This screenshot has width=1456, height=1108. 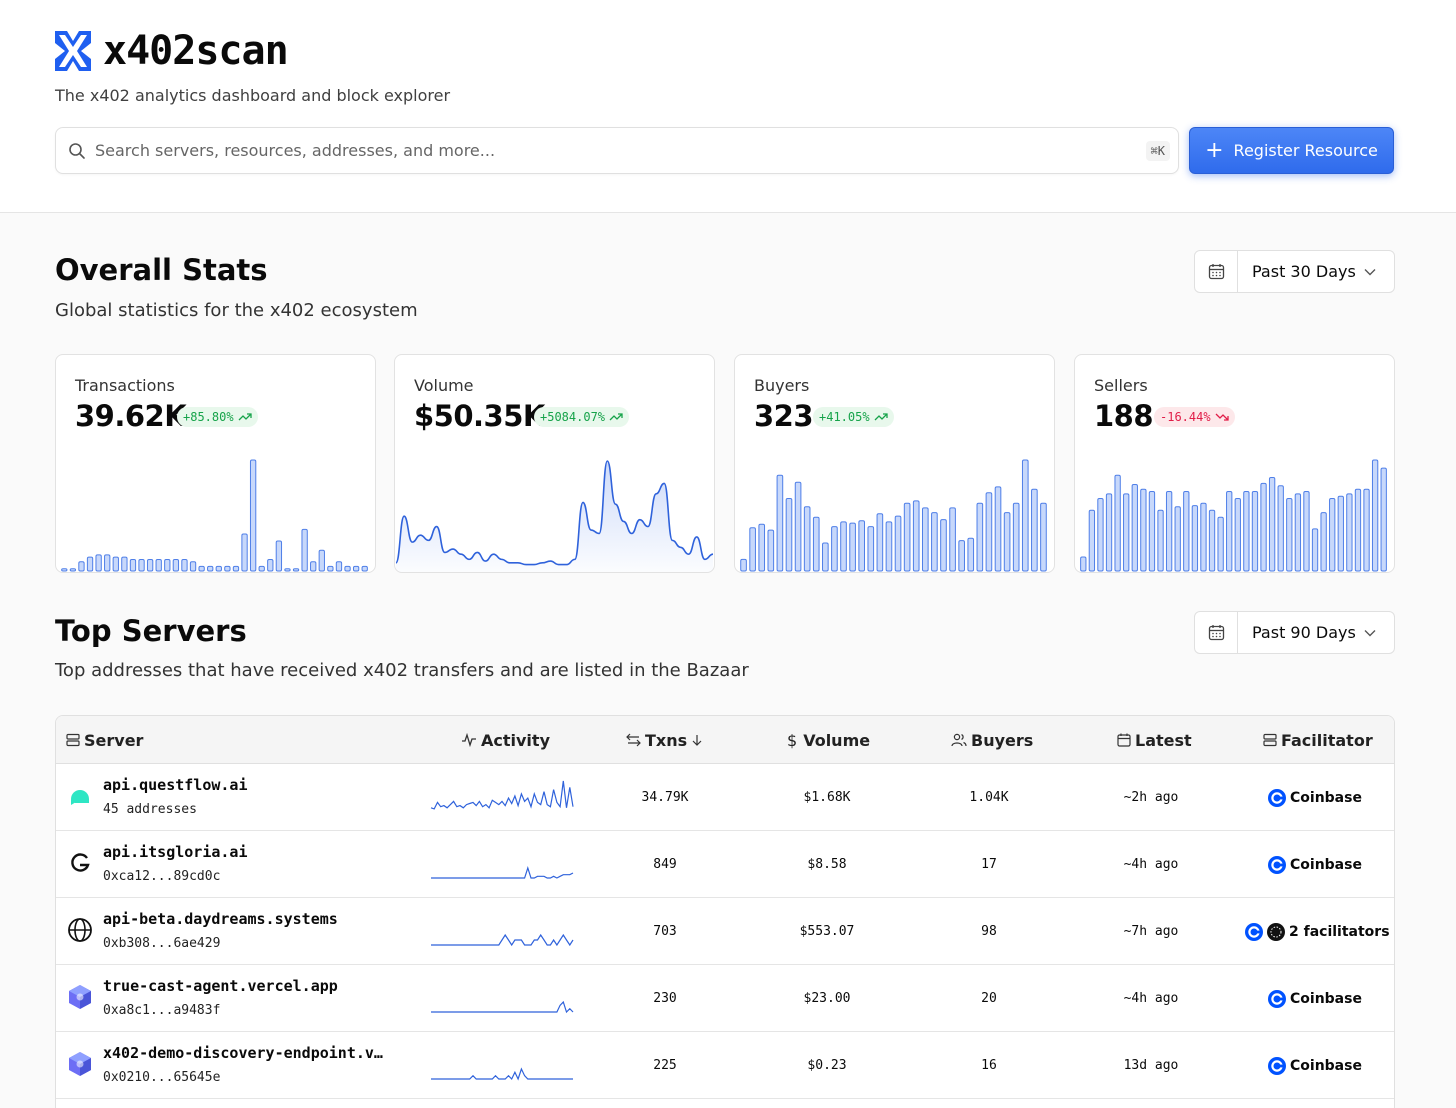 I want to click on questflow-avatar-icon, so click(x=80, y=797).